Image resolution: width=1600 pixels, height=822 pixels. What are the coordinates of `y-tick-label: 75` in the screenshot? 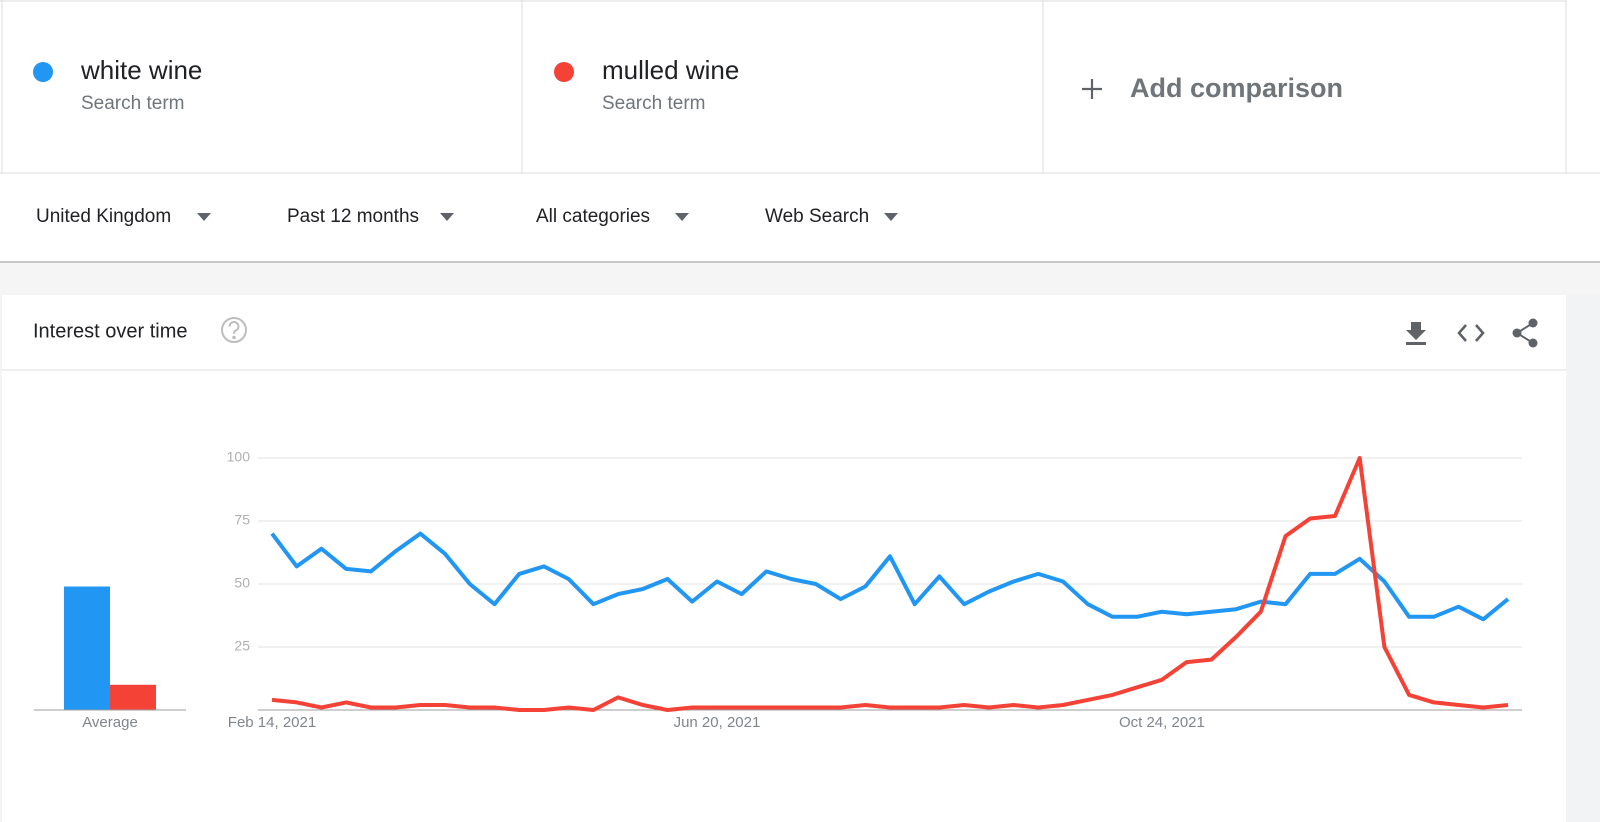 It's located at (242, 520).